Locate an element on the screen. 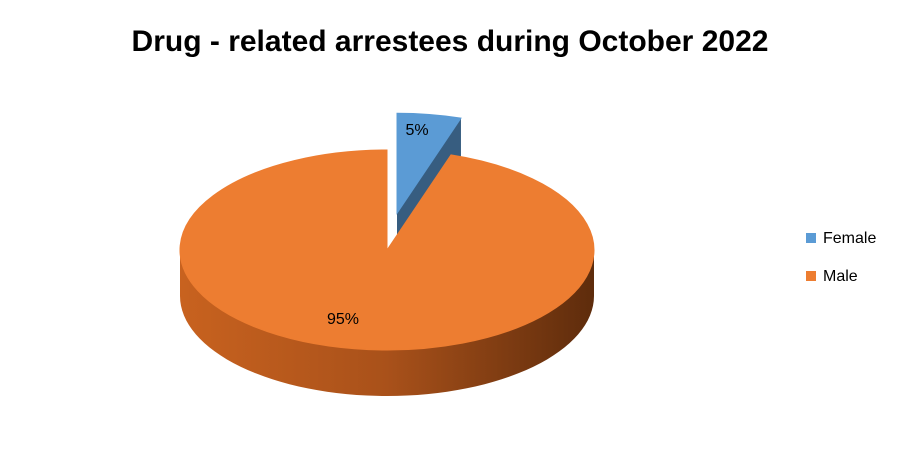  data-label: 5% is located at coordinates (416, 130).